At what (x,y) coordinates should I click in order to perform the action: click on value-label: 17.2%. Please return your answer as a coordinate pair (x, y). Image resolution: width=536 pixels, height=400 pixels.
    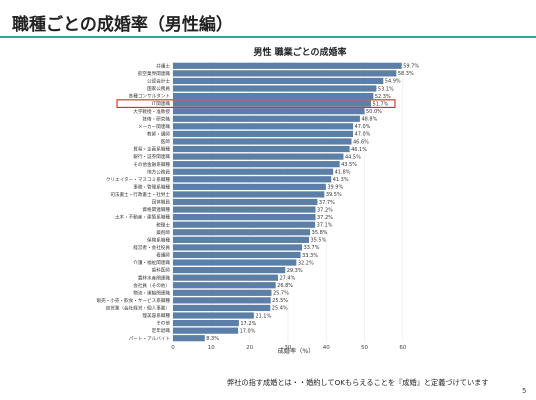
    Looking at the image, I should click on (248, 324).